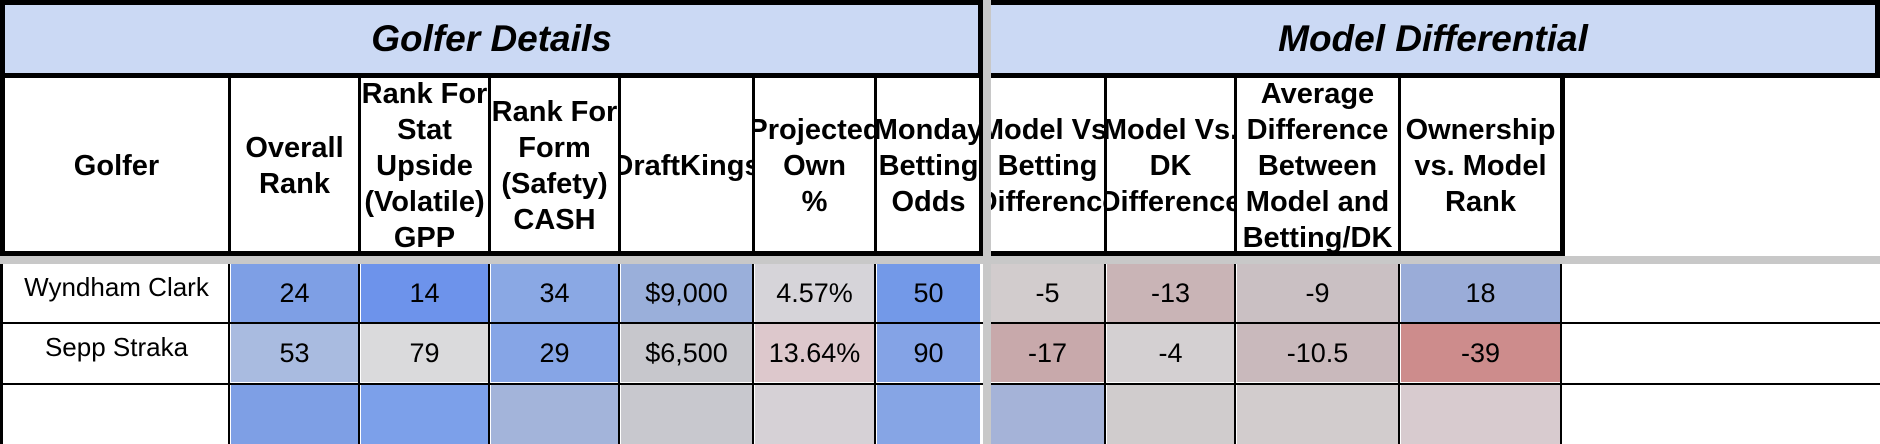  I want to click on header-model-vs-dk: Model Vs. DK Difference, so click(1170, 165).